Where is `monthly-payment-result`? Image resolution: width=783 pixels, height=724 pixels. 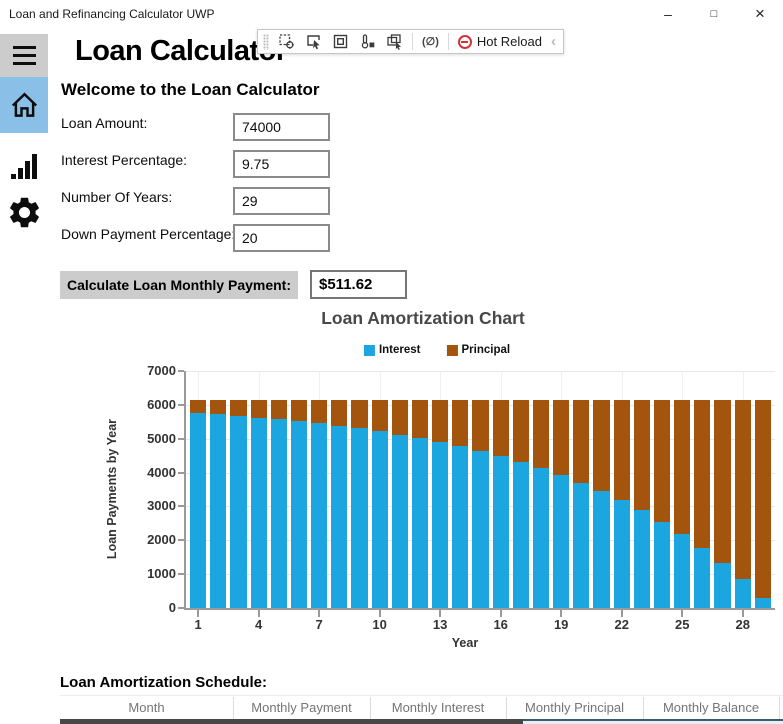 monthly-payment-result is located at coordinates (358, 284).